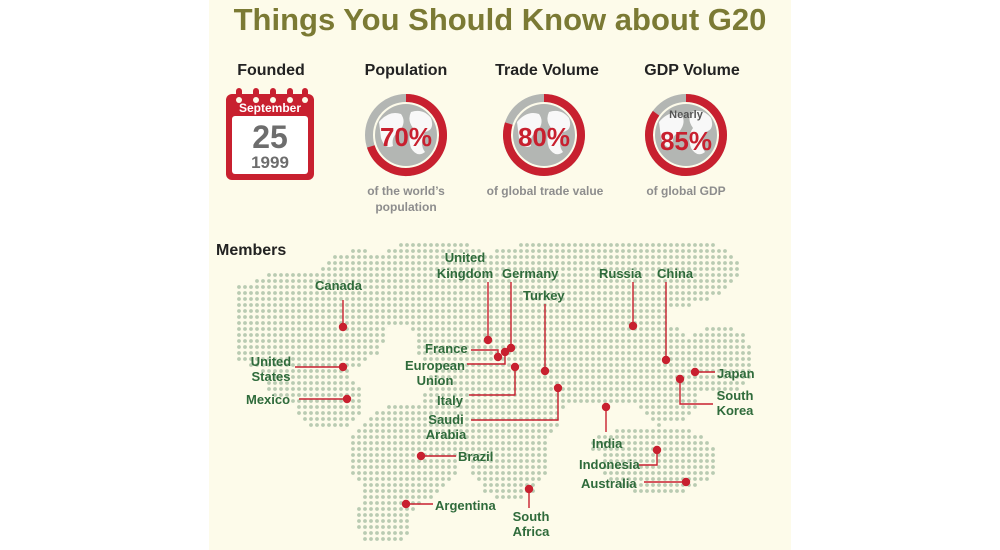 This screenshot has height=550, width=1000. Describe the element at coordinates (406, 191) in the screenshot. I see `population-caption-line1: of the world’s` at that location.